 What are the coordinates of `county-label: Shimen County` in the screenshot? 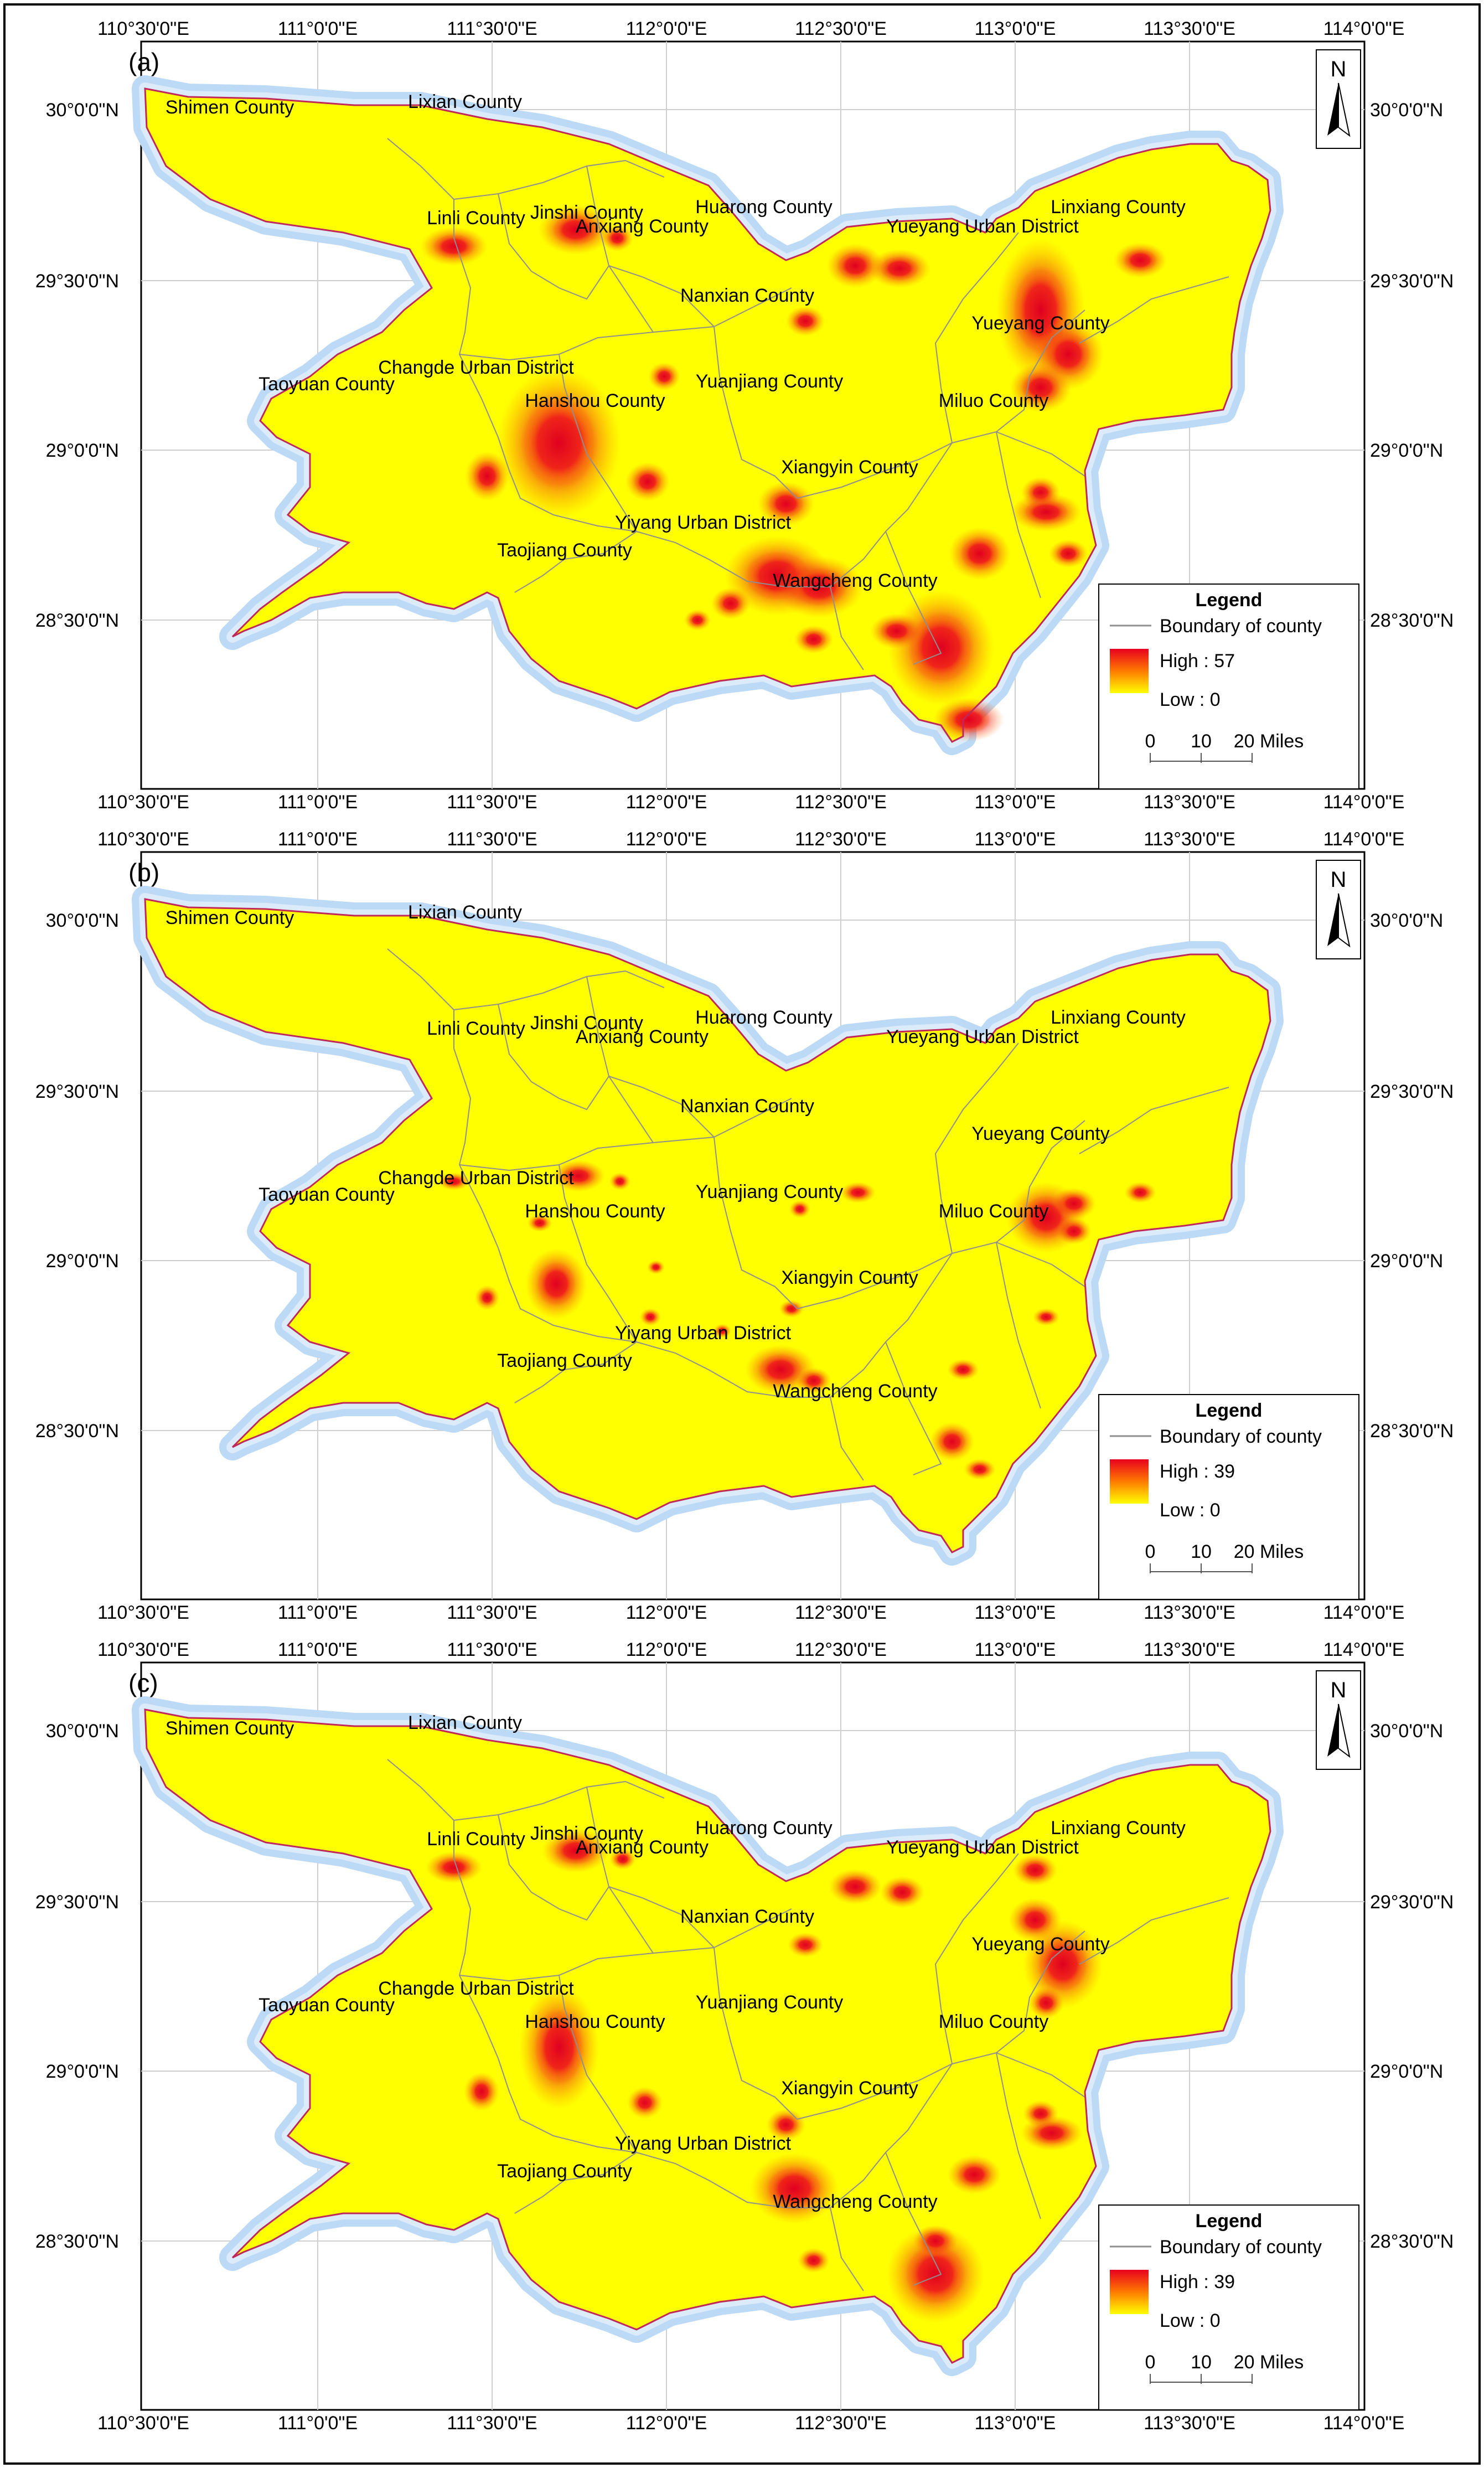 It's located at (230, 917).